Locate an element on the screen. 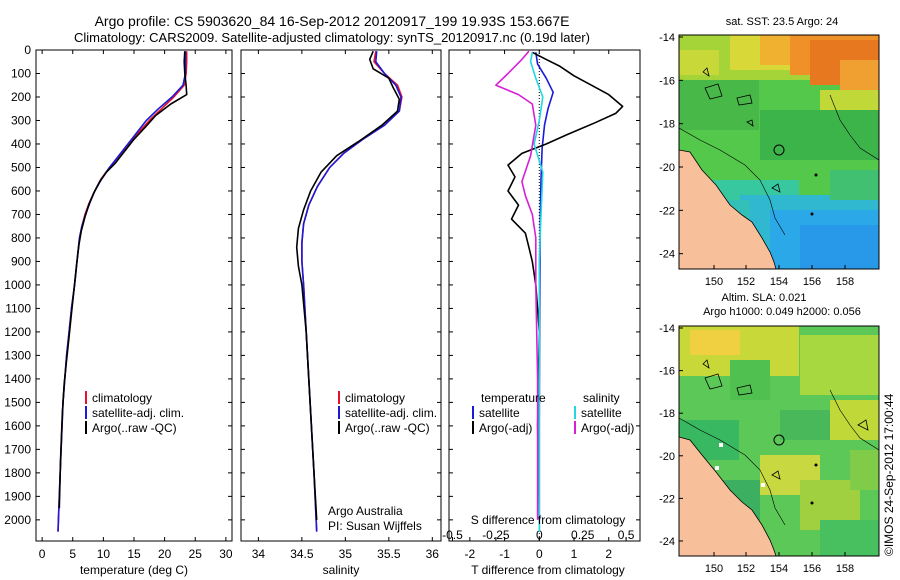 This screenshot has width=900, height=580. legend-label-argo: Argo(..raw -QC) is located at coordinates (134, 428).